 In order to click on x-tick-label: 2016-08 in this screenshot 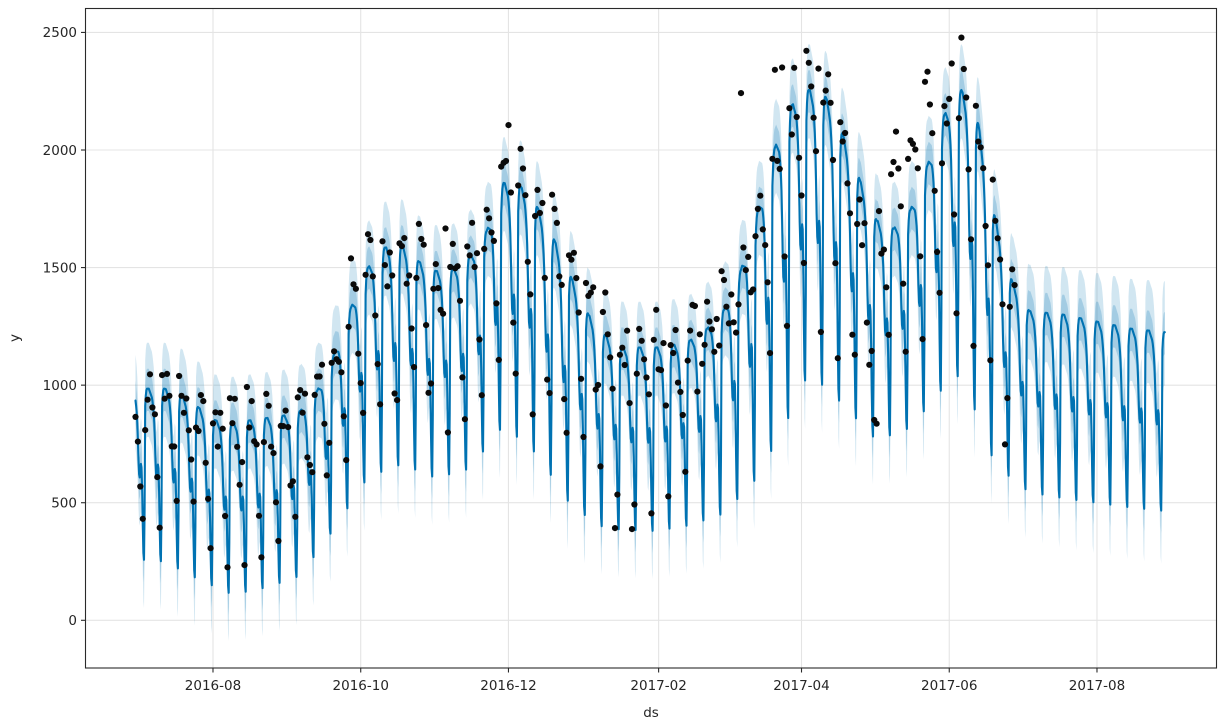, I will do `click(213, 686)`.